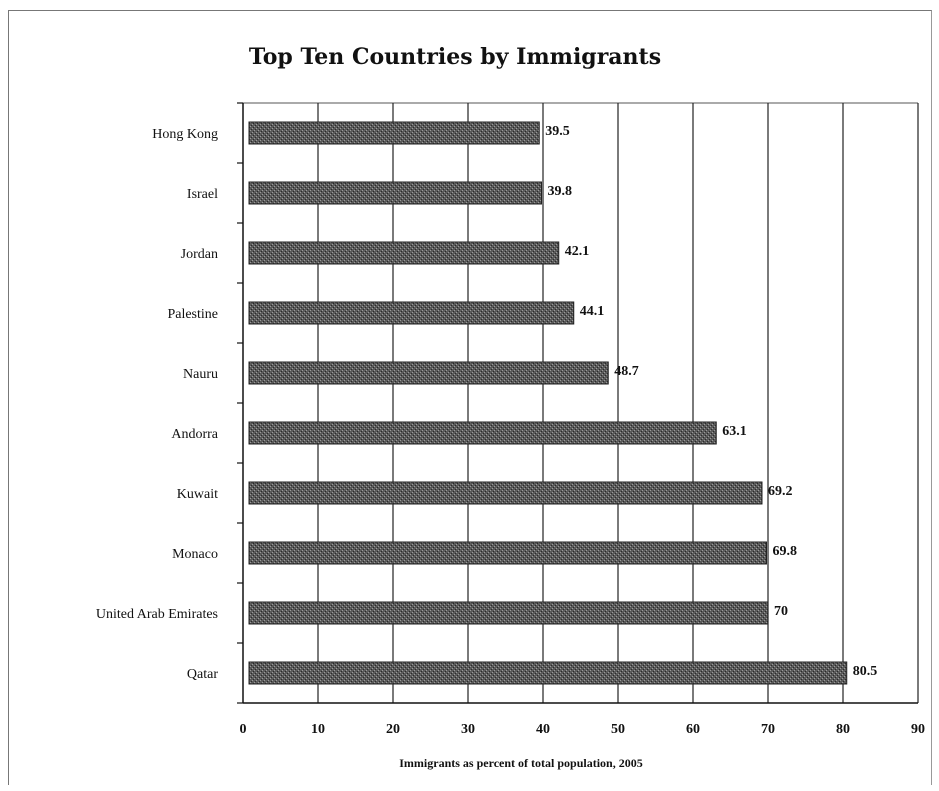 The height and width of the screenshot is (791, 939). I want to click on x-tick-label: 40, so click(543, 729).